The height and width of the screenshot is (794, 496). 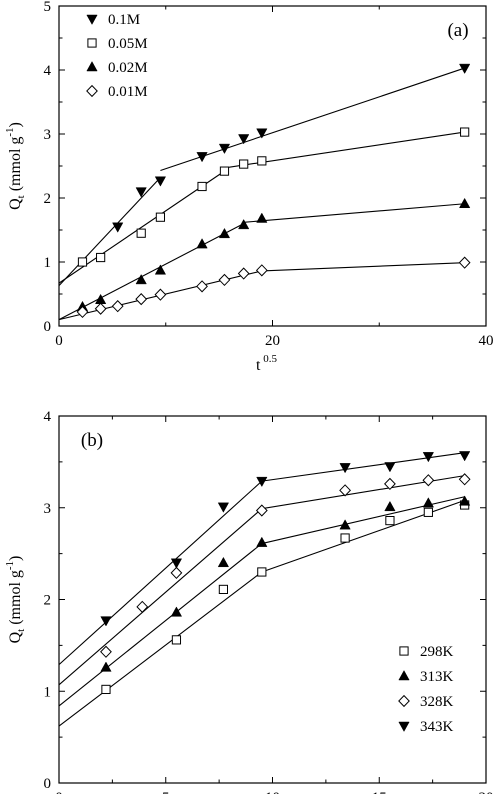 I want to click on panel-b-y-tick-label: 2, so click(x=48, y=601).